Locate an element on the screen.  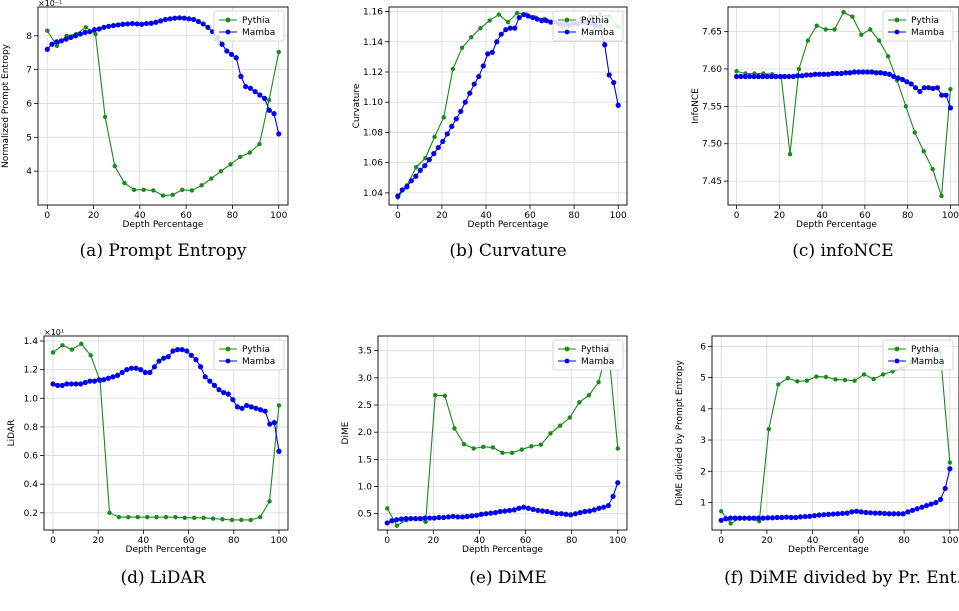
legend-label-mamba: Mamba is located at coordinates (927, 362).